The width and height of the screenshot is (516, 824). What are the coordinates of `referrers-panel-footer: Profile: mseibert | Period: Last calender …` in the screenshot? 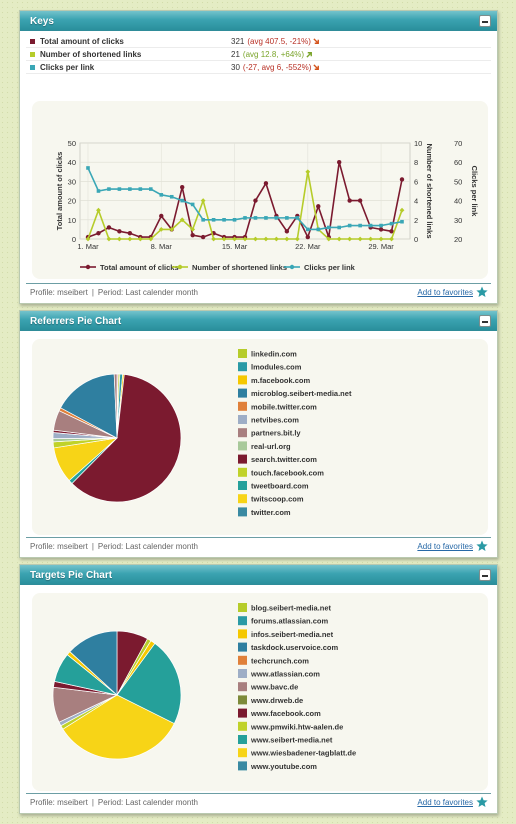 It's located at (258, 545).